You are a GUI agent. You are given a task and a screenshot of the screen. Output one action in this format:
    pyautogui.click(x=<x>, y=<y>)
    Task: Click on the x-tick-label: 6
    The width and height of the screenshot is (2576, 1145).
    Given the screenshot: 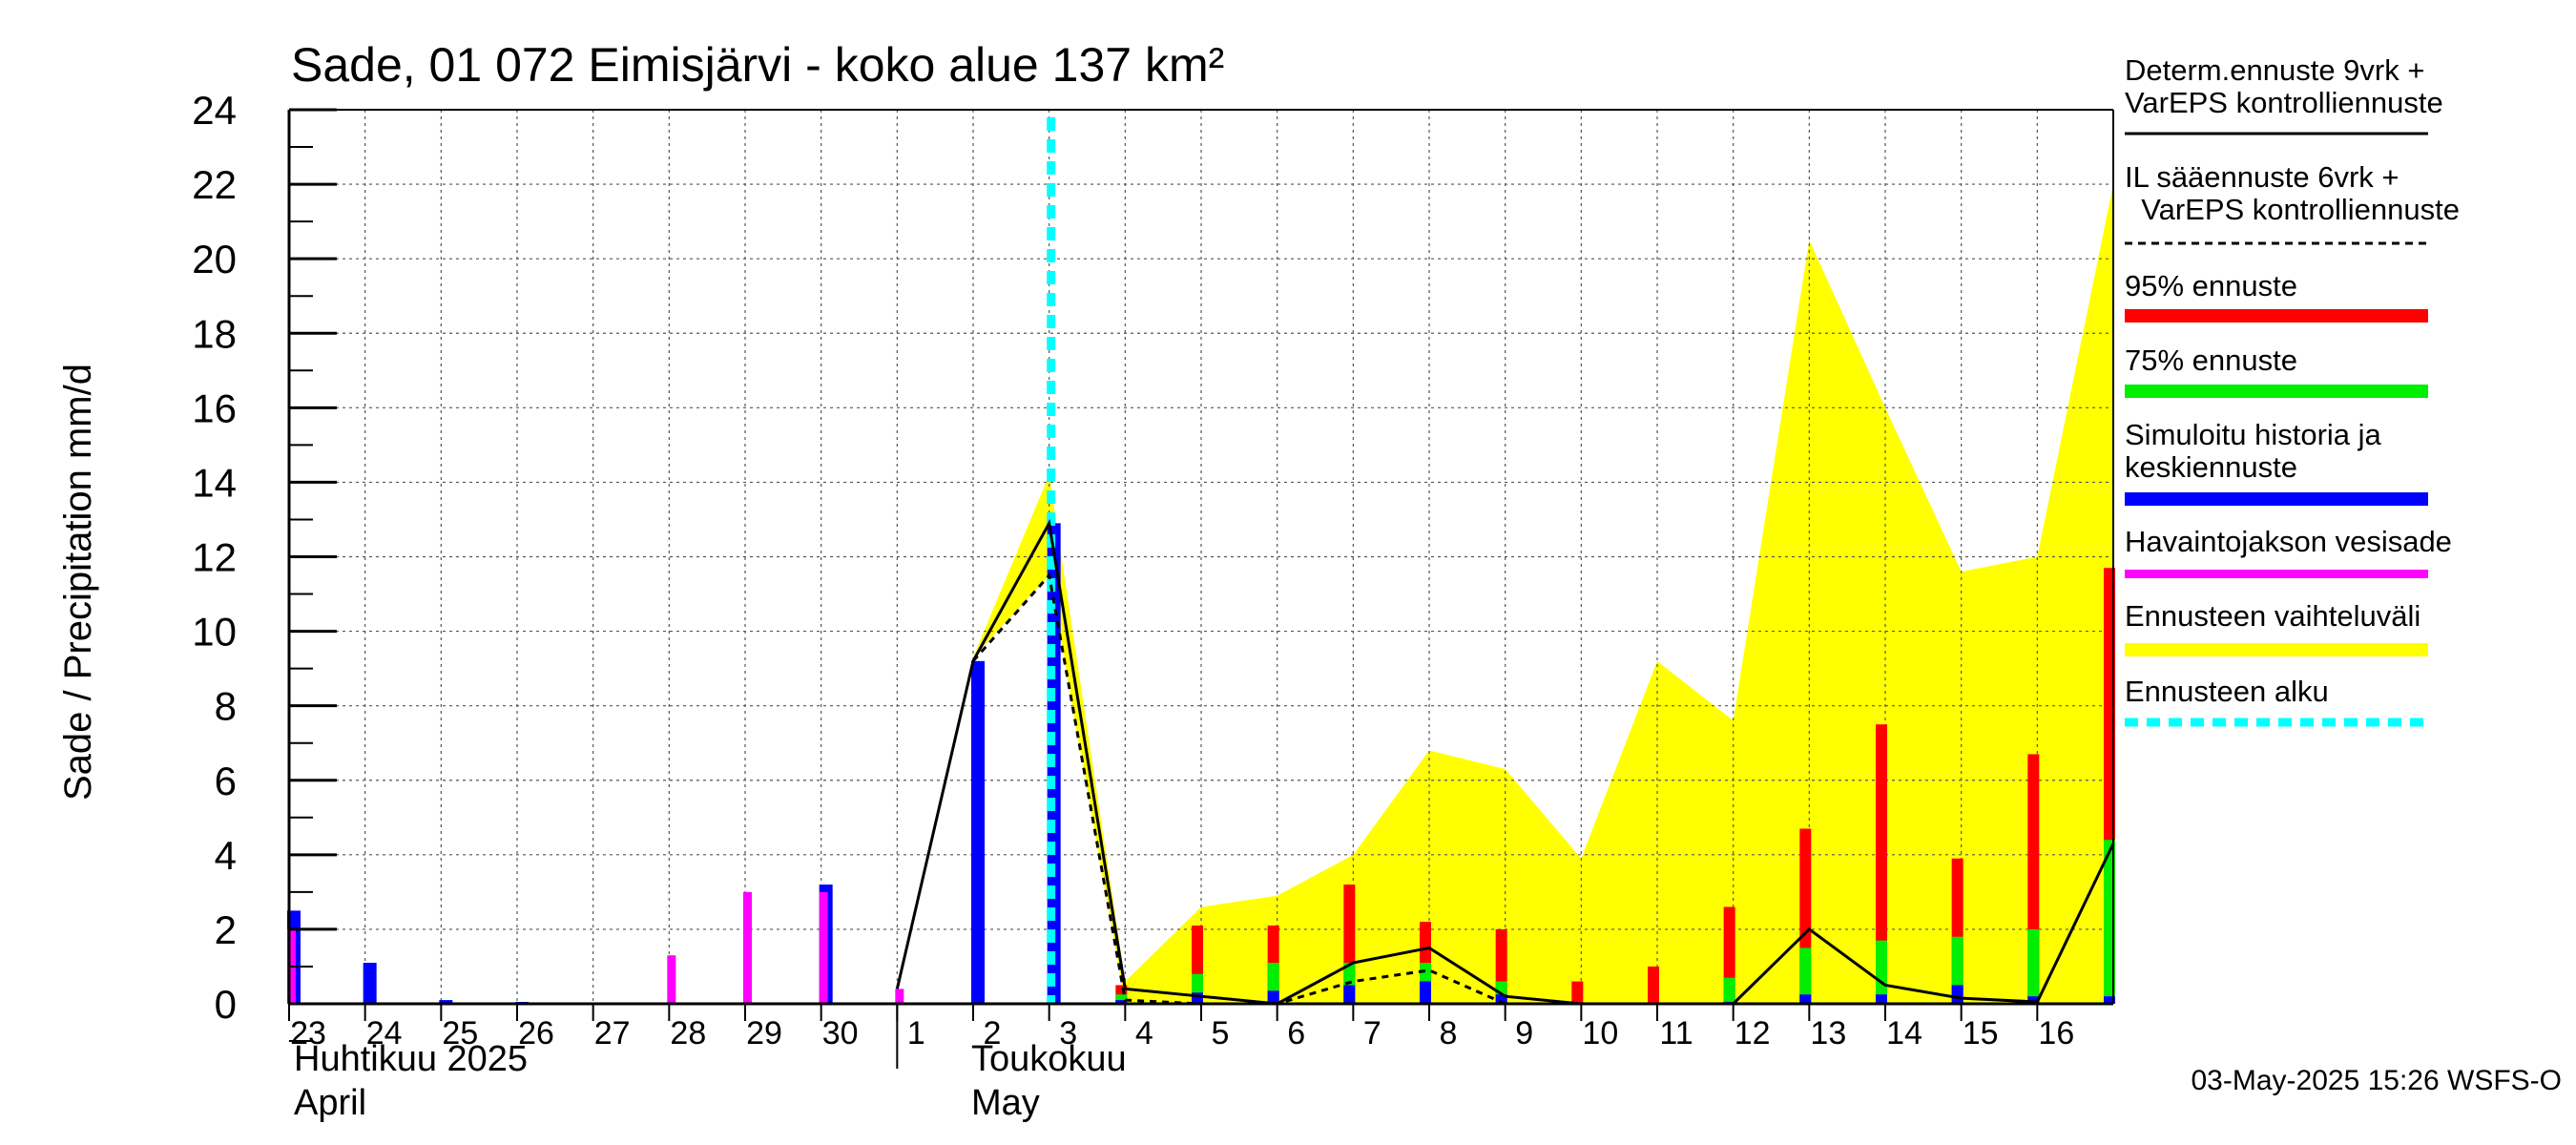 What is the action you would take?
    pyautogui.click(x=1296, y=1033)
    